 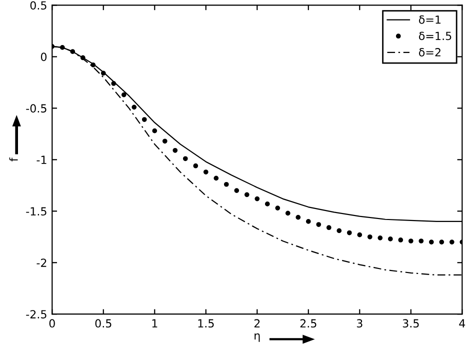 I want to click on y-tick-label: -2.5, so click(x=36, y=314).